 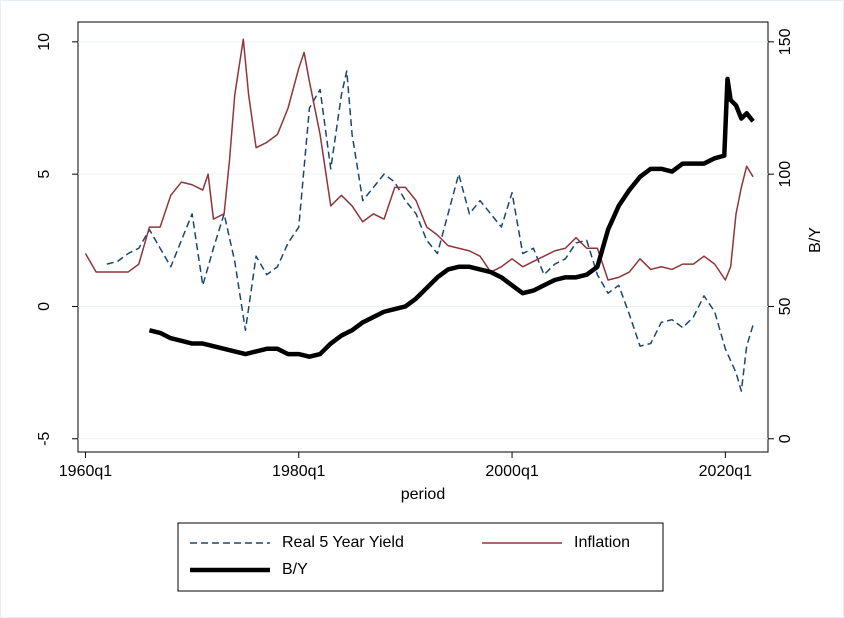 What do you see at coordinates (298, 471) in the screenshot?
I see `x-tick-label: 1980q1` at bounding box center [298, 471].